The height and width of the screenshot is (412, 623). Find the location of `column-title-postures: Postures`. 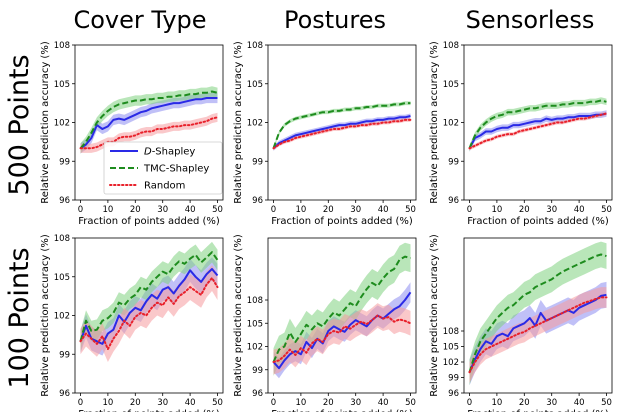

column-title-postures: Postures is located at coordinates (335, 20).